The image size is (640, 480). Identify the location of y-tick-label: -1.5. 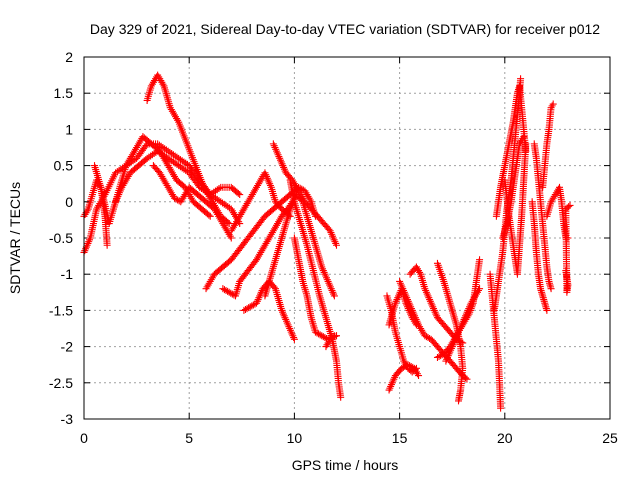
(61, 310).